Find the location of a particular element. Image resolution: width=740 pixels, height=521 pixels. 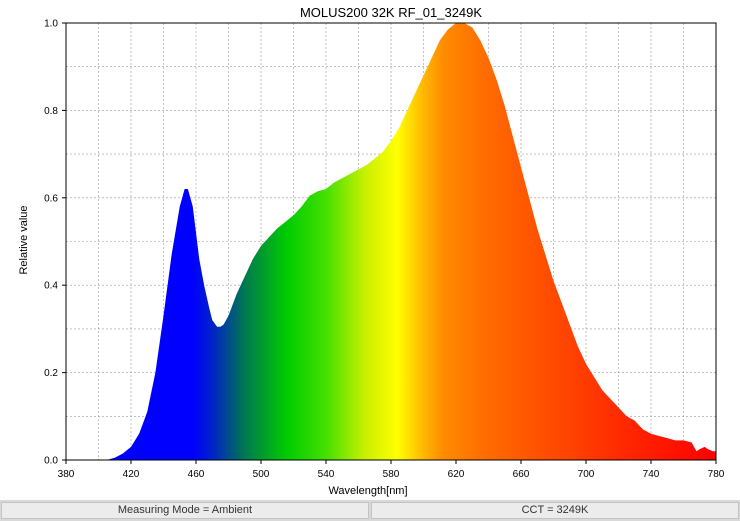

x-tick-label: 380 is located at coordinates (66, 474).